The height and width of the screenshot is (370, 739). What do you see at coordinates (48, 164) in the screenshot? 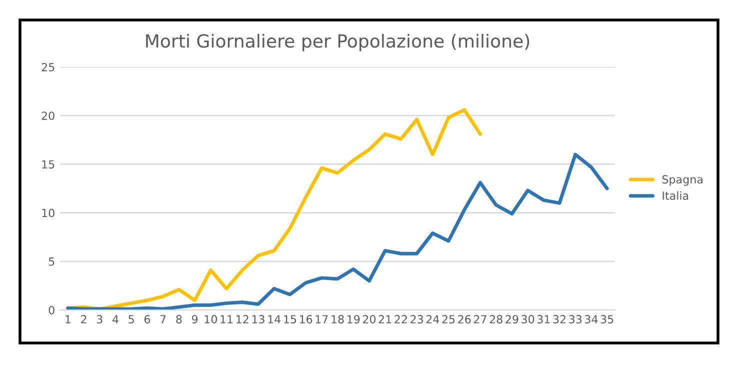
I see `y-tick-label: 15` at bounding box center [48, 164].